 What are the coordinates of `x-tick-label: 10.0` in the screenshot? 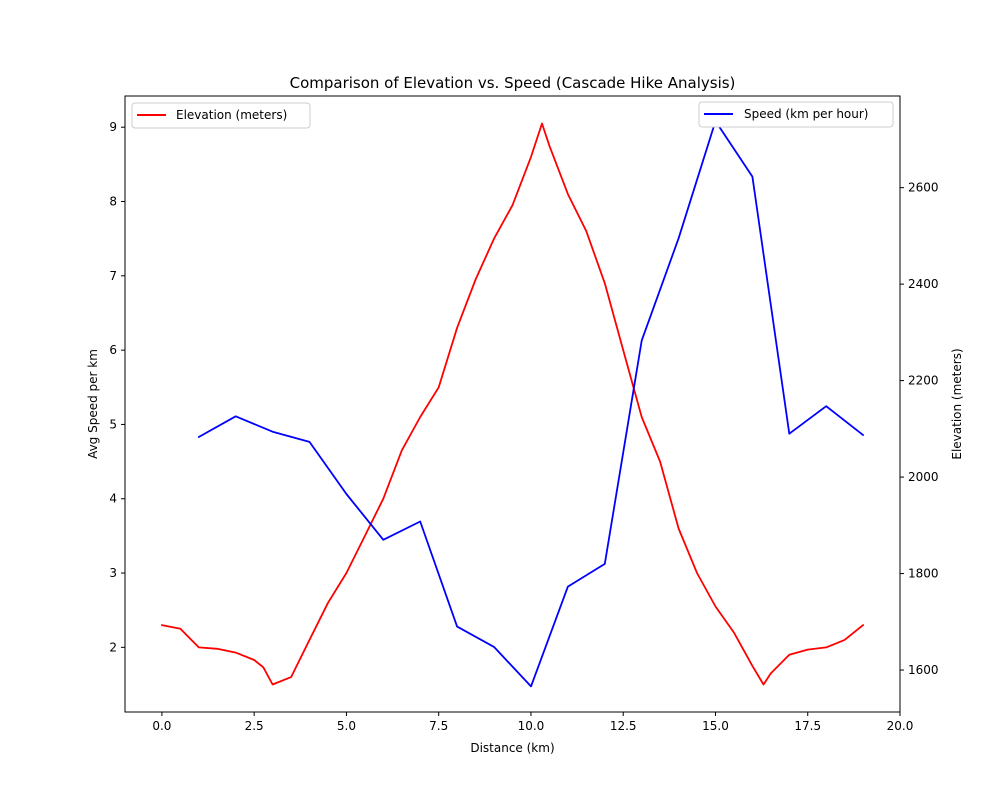 It's located at (531, 726).